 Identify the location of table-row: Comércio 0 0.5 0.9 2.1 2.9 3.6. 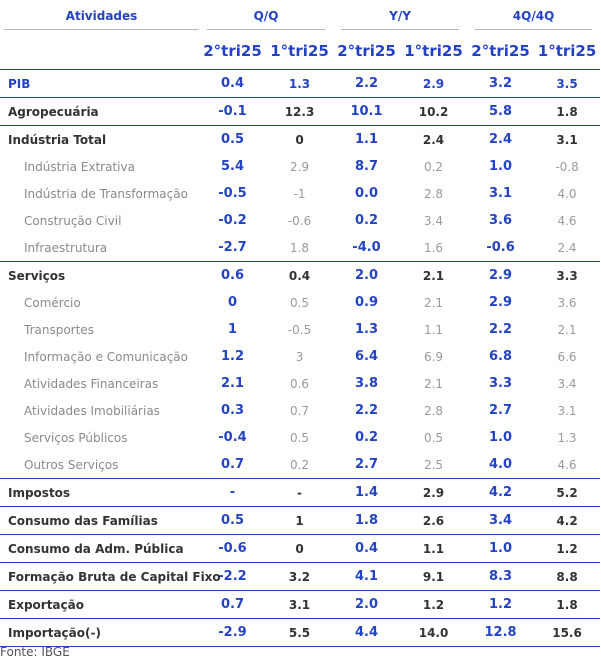
(300, 302).